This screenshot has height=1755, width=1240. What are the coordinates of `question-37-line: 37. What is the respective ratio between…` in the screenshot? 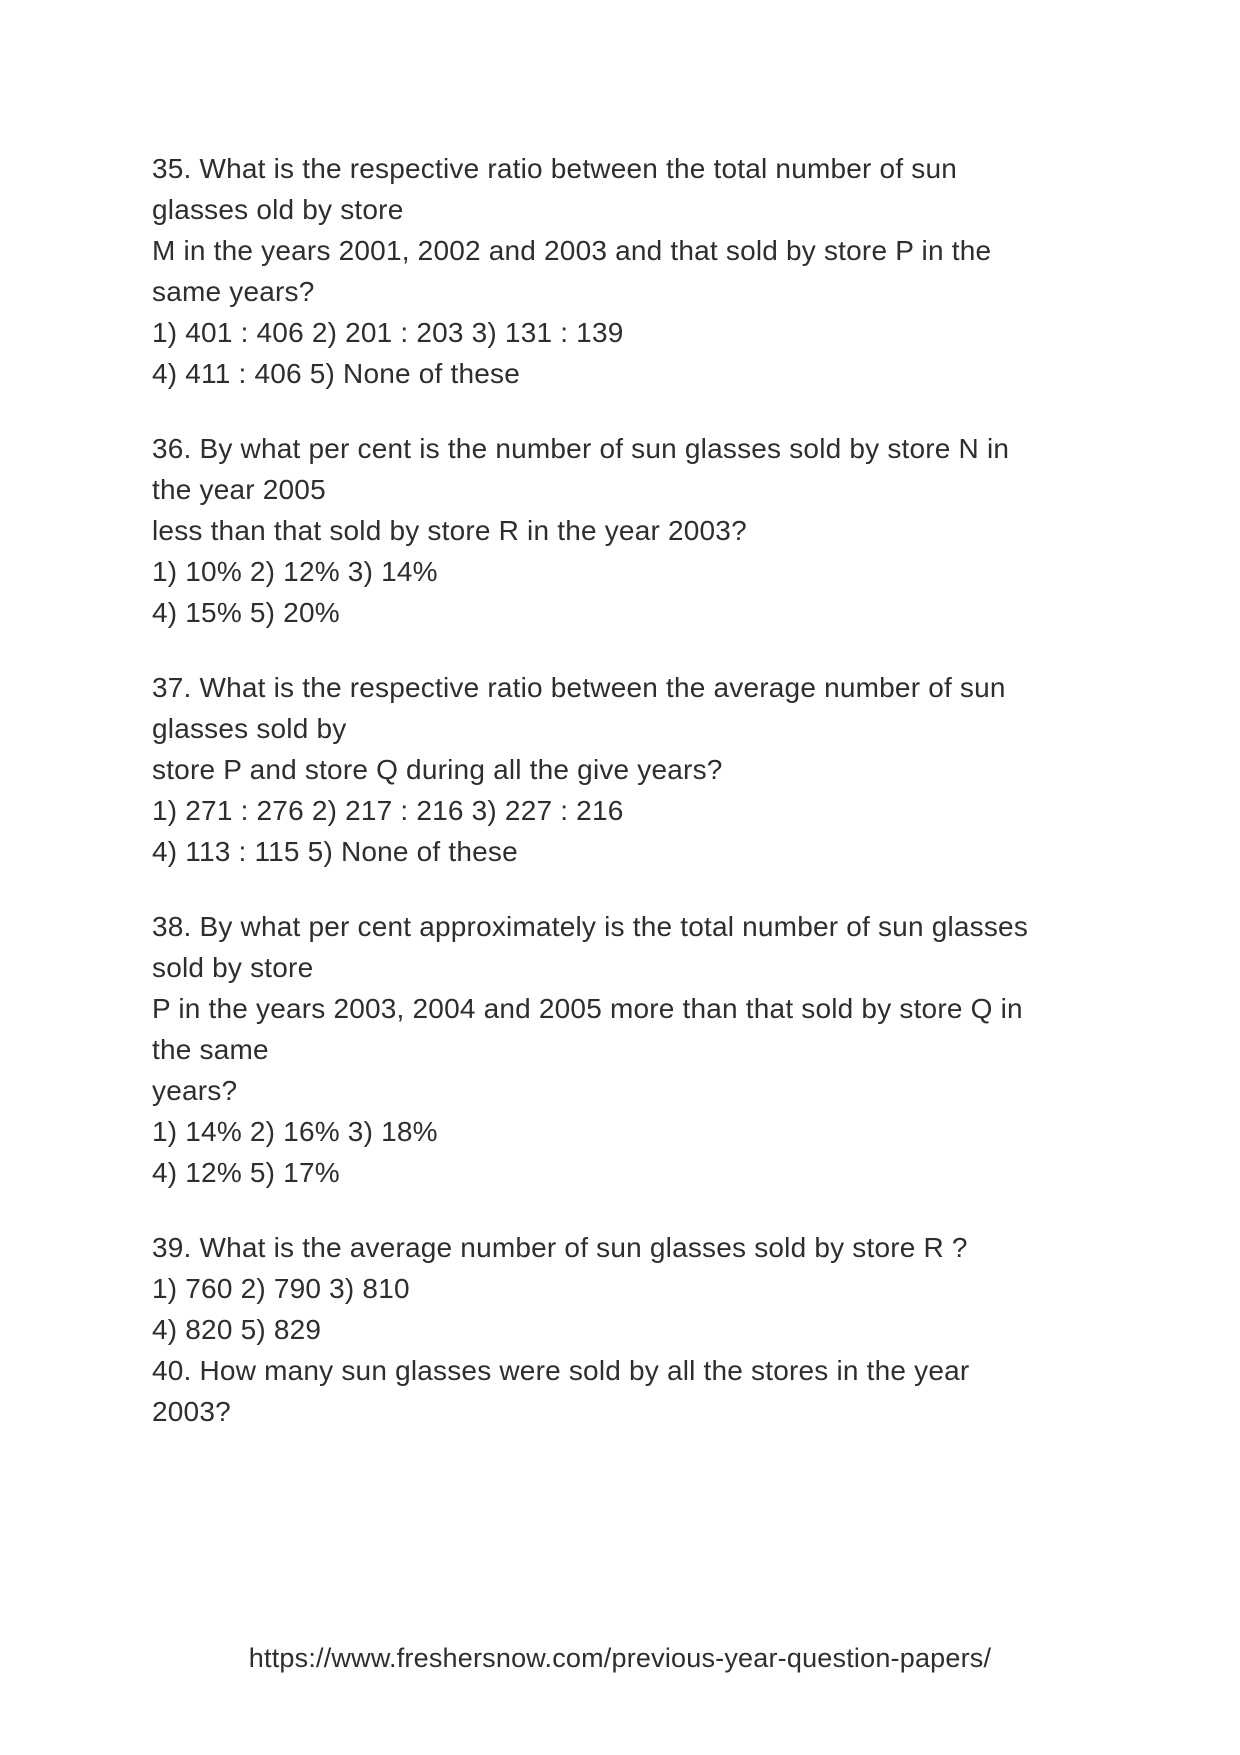 It's located at (579, 687).